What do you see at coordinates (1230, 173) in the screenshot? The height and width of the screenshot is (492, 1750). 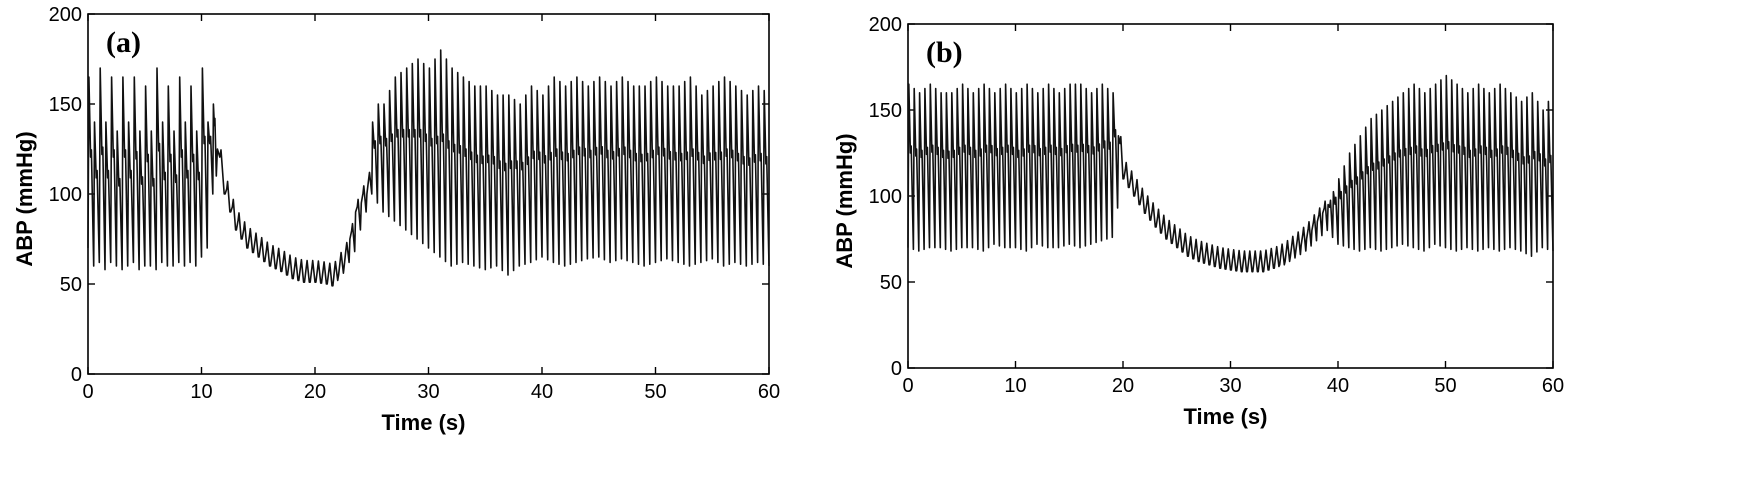 I see `abp-trace` at bounding box center [1230, 173].